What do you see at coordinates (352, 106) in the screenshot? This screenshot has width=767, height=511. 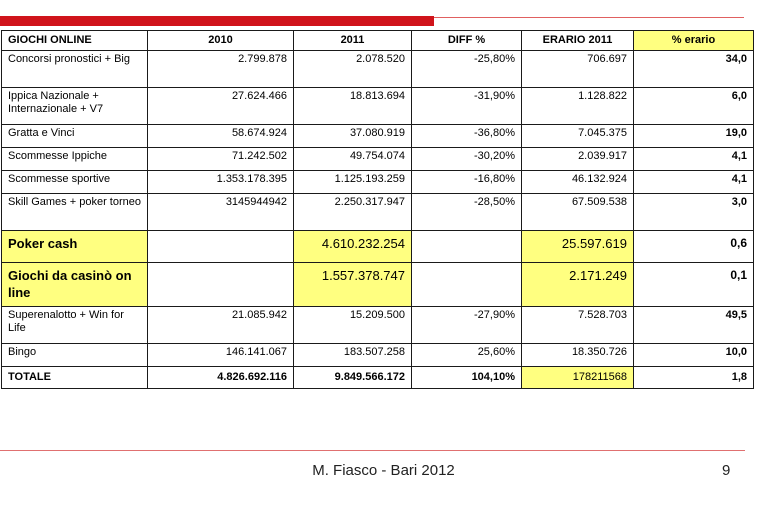 I see `cell-2011: 18.813.694` at bounding box center [352, 106].